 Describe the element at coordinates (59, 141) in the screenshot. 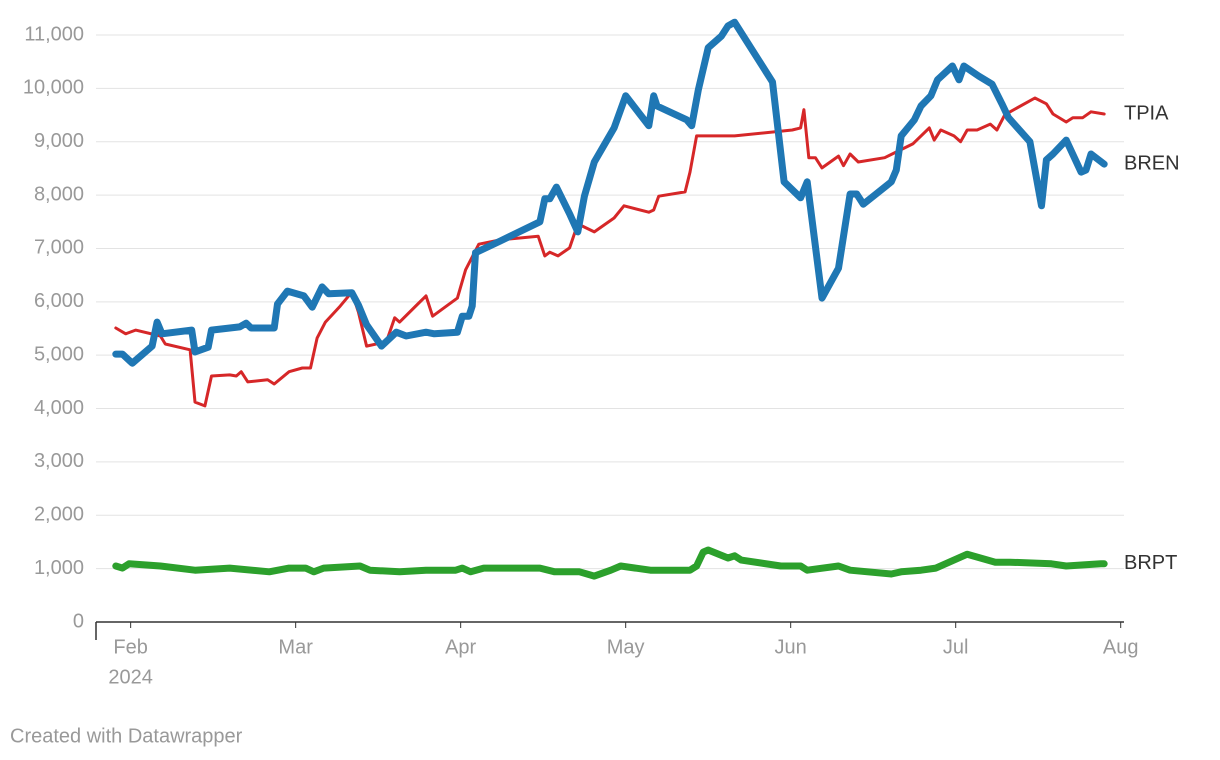

I see `y-tick-label: 9,000` at that location.